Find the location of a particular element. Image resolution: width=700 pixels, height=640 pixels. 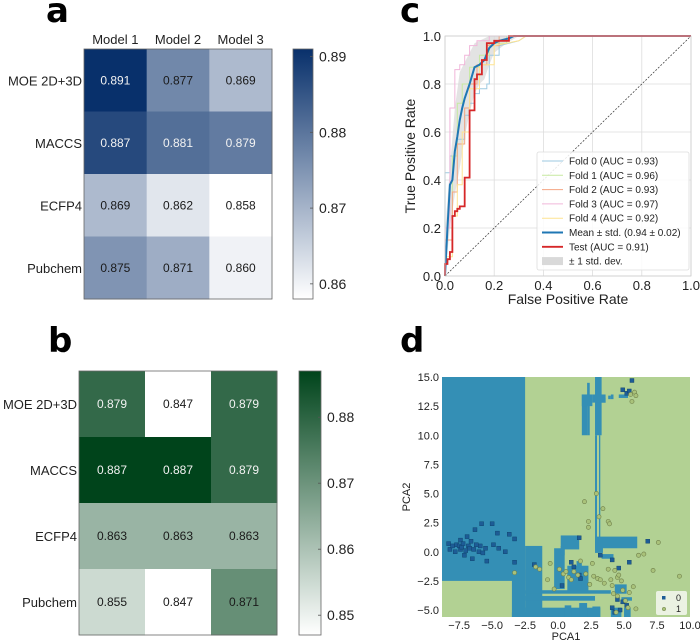

legend-label: Test (AUC = 0.91) is located at coordinates (609, 247).